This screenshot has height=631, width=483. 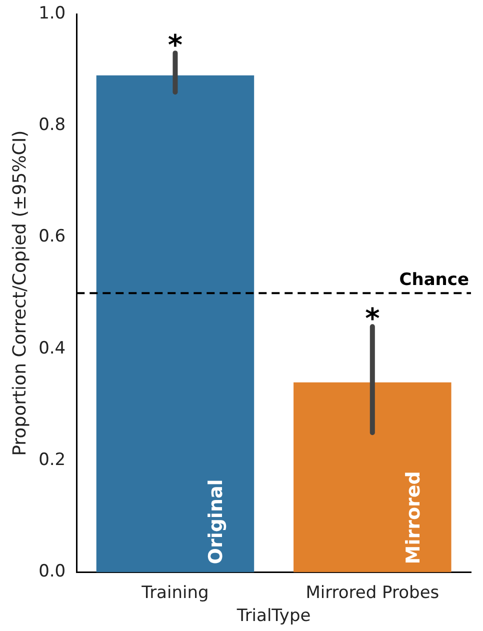 What do you see at coordinates (52, 125) in the screenshot?
I see `y-tick-label: 0.8` at bounding box center [52, 125].